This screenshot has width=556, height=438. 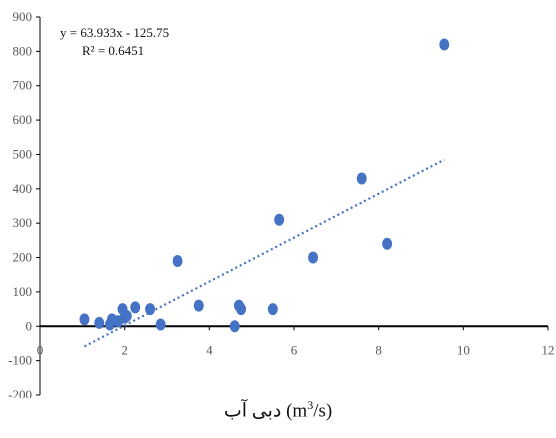 What do you see at coordinates (23, 222) in the screenshot?
I see `y-tick-label: 300` at bounding box center [23, 222].